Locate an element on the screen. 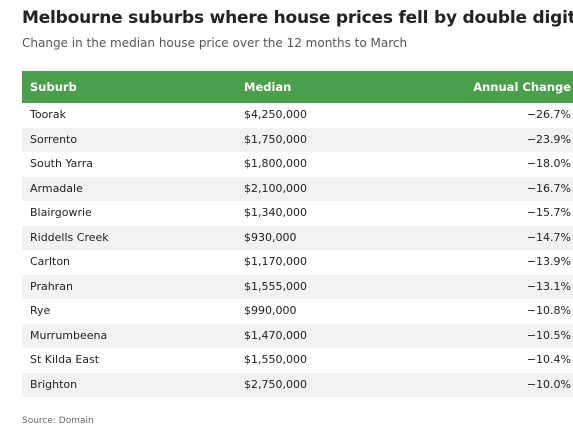 This screenshot has width=573, height=435. cell-suburb: Riddells Creek is located at coordinates (69, 237).